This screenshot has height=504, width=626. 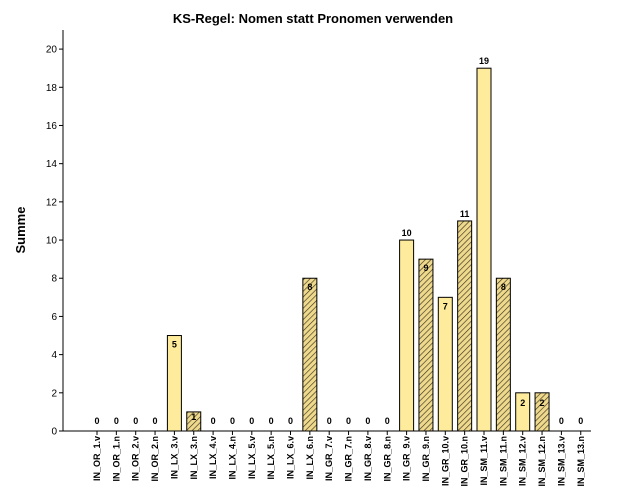 I want to click on x-tick-label: IN_GR_10.v, so click(x=445, y=461).